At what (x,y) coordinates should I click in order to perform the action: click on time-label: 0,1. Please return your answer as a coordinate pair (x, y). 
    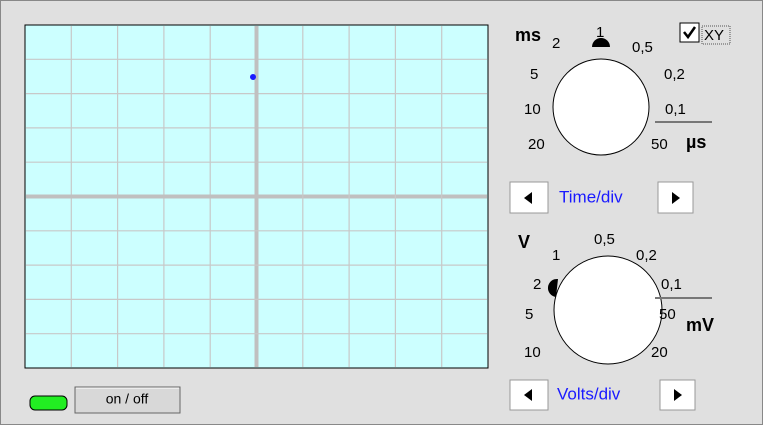
    Looking at the image, I should click on (675, 109).